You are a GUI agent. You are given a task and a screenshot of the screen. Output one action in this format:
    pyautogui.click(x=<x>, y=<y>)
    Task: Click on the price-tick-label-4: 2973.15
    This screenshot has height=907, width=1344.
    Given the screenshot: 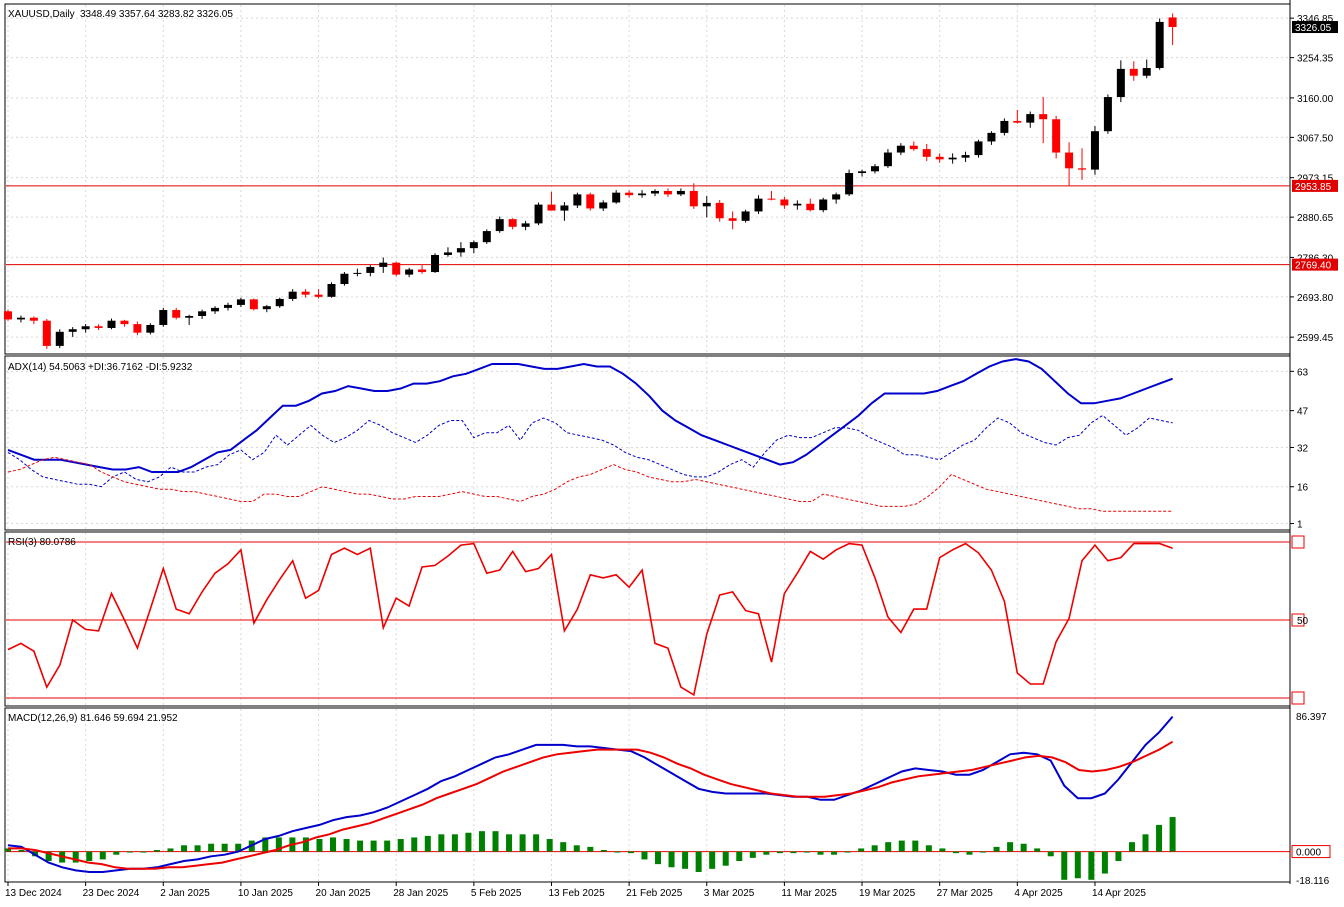 What is the action you would take?
    pyautogui.click(x=1315, y=179)
    